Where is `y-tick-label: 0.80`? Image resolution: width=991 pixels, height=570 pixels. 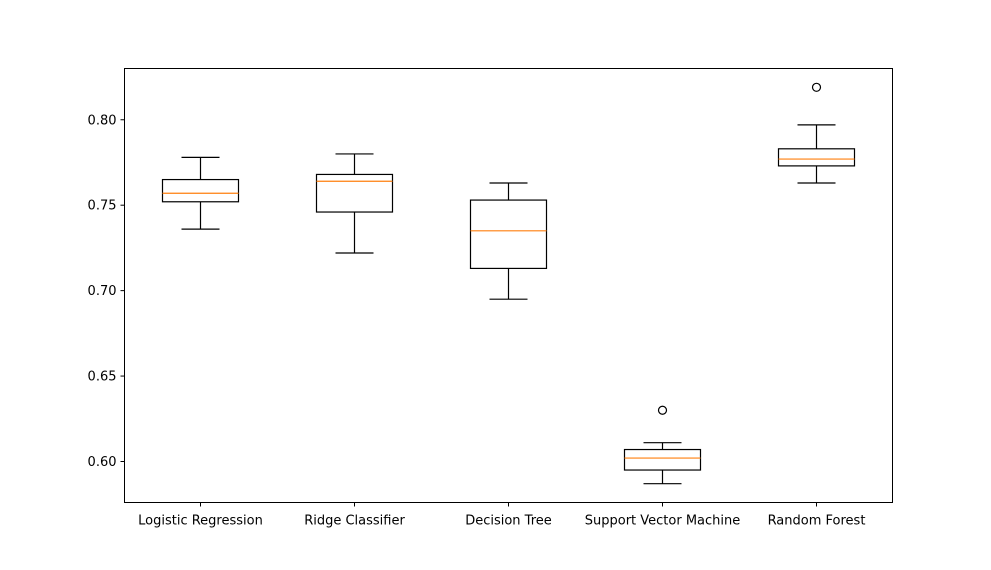 y-tick-label: 0.80 is located at coordinates (102, 120).